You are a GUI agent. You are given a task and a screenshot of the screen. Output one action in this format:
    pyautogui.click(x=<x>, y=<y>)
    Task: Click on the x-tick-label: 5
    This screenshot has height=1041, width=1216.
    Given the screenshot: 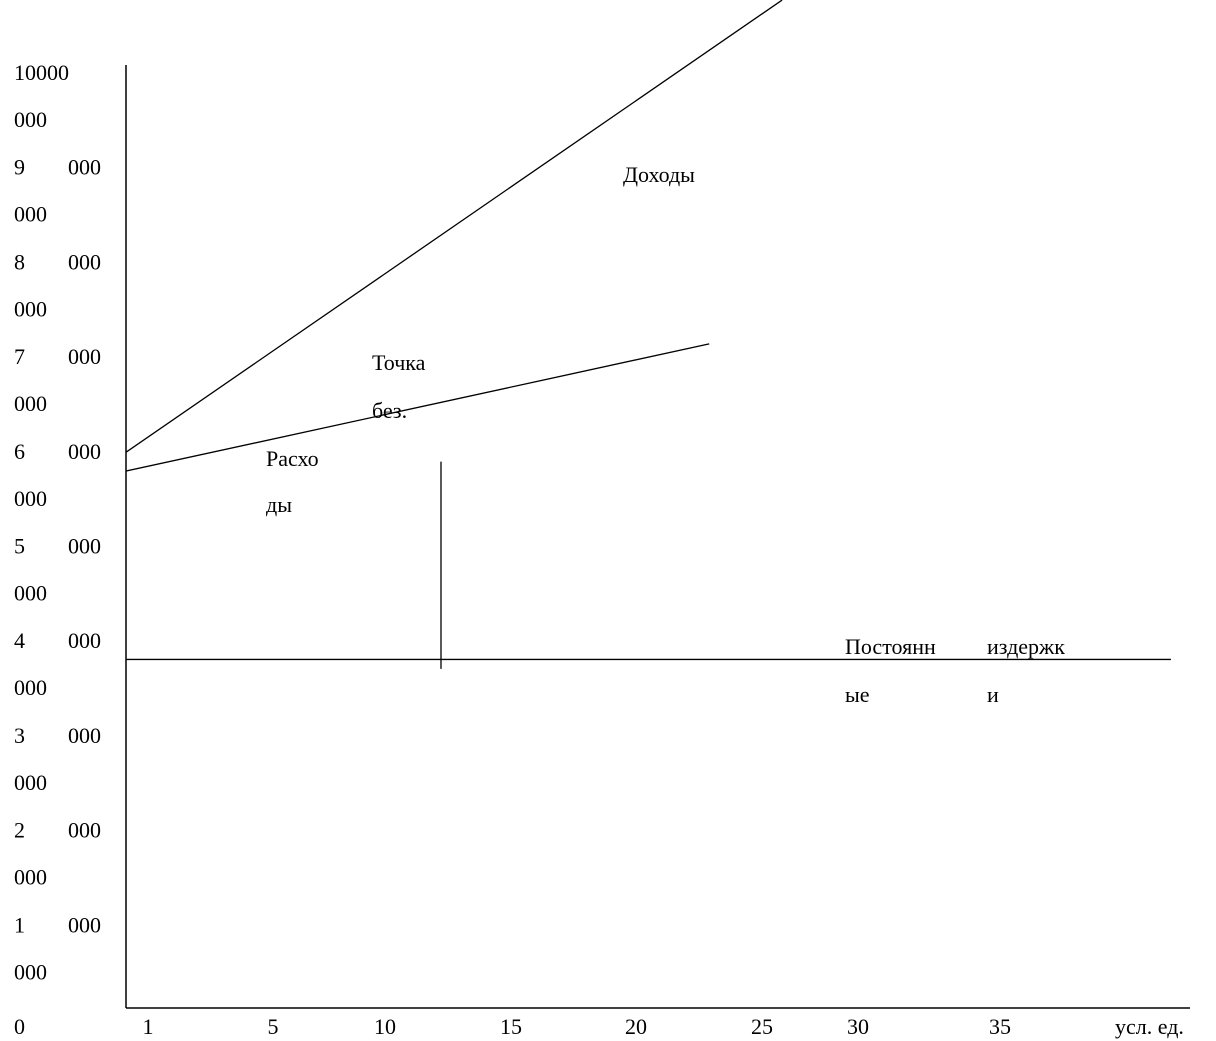 What is the action you would take?
    pyautogui.click(x=273, y=1026)
    